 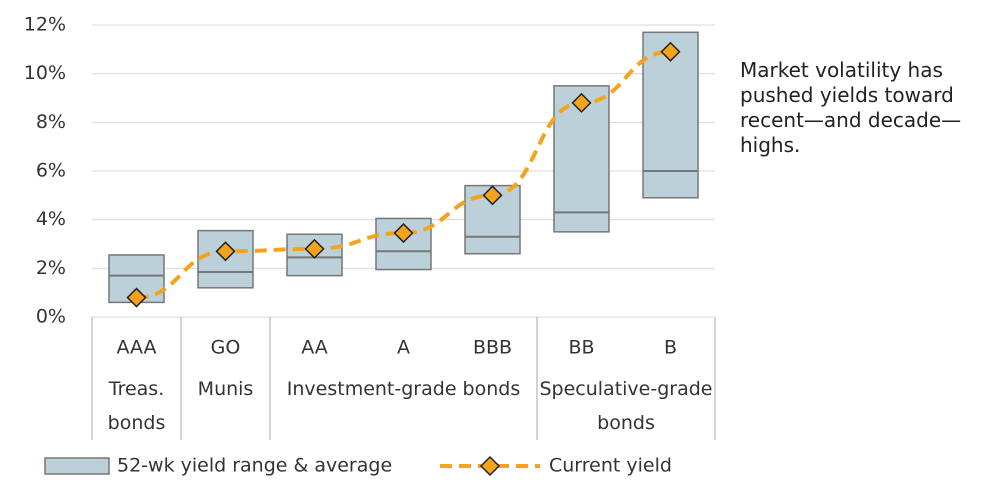 What do you see at coordinates (226, 348) in the screenshot?
I see `x-tick-label: GO` at bounding box center [226, 348].